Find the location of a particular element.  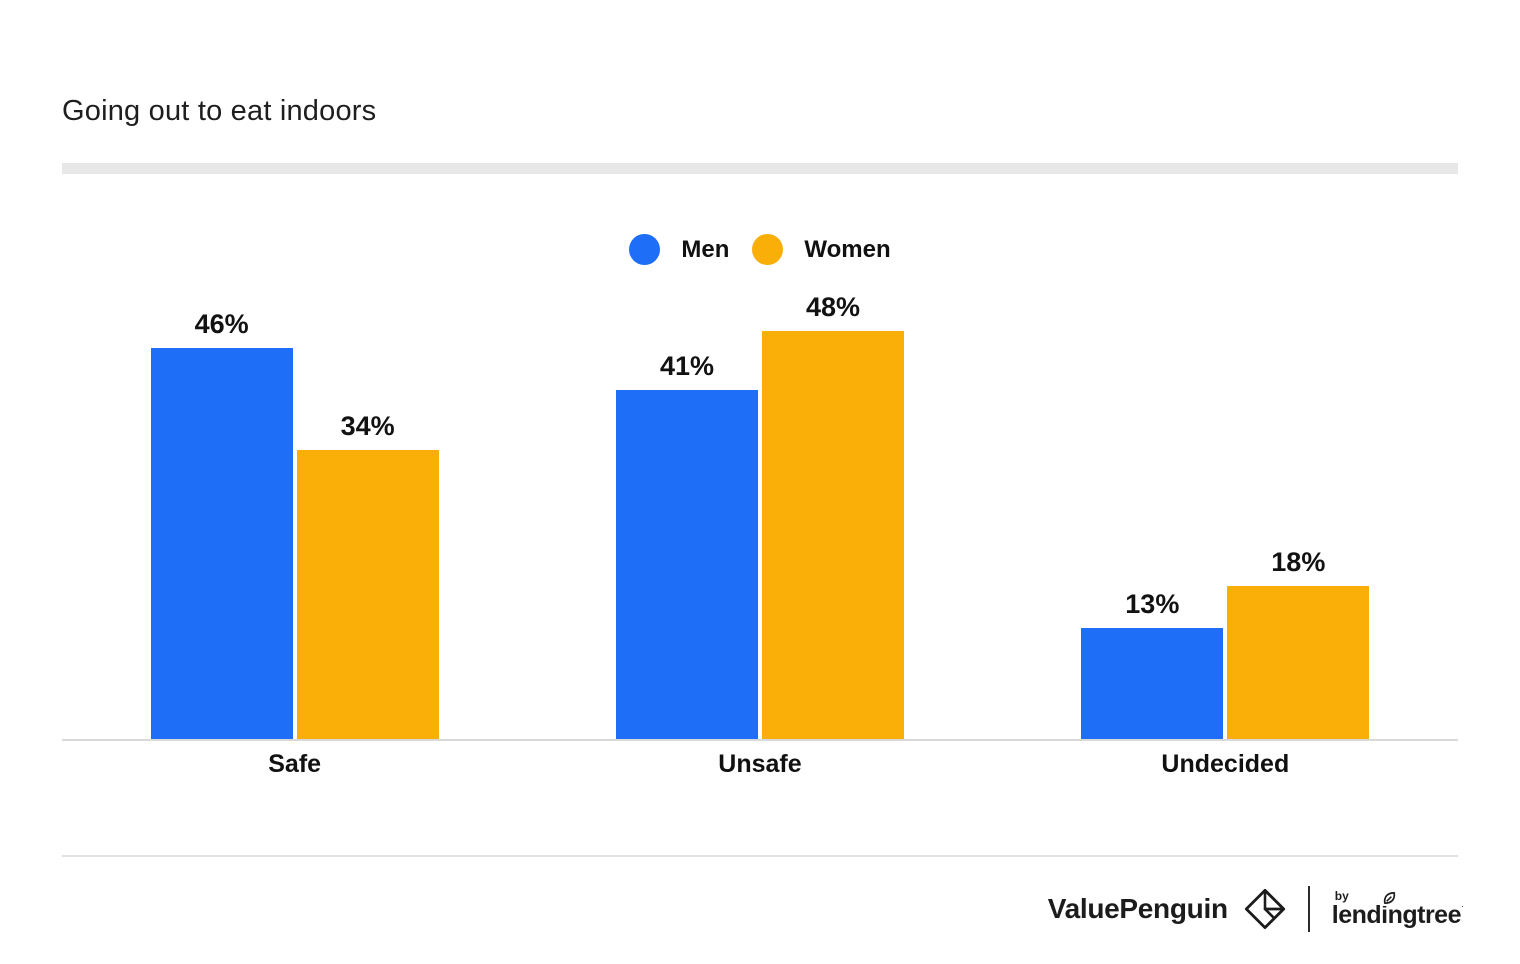

category-label-undecided: Undecided is located at coordinates (1225, 764).